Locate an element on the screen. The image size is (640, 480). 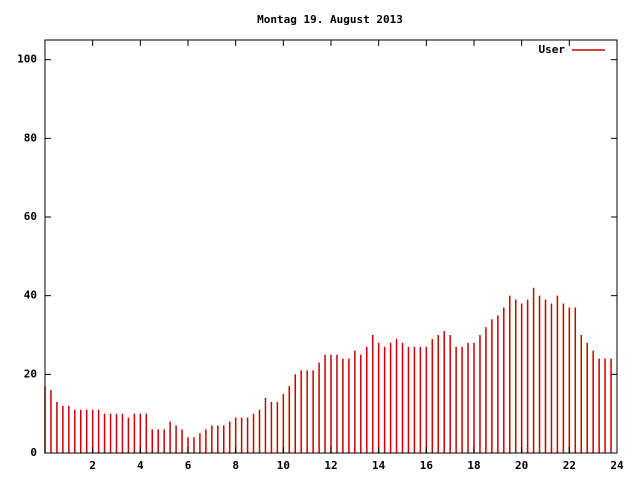
x-tick-label: 20 is located at coordinates (521, 465).